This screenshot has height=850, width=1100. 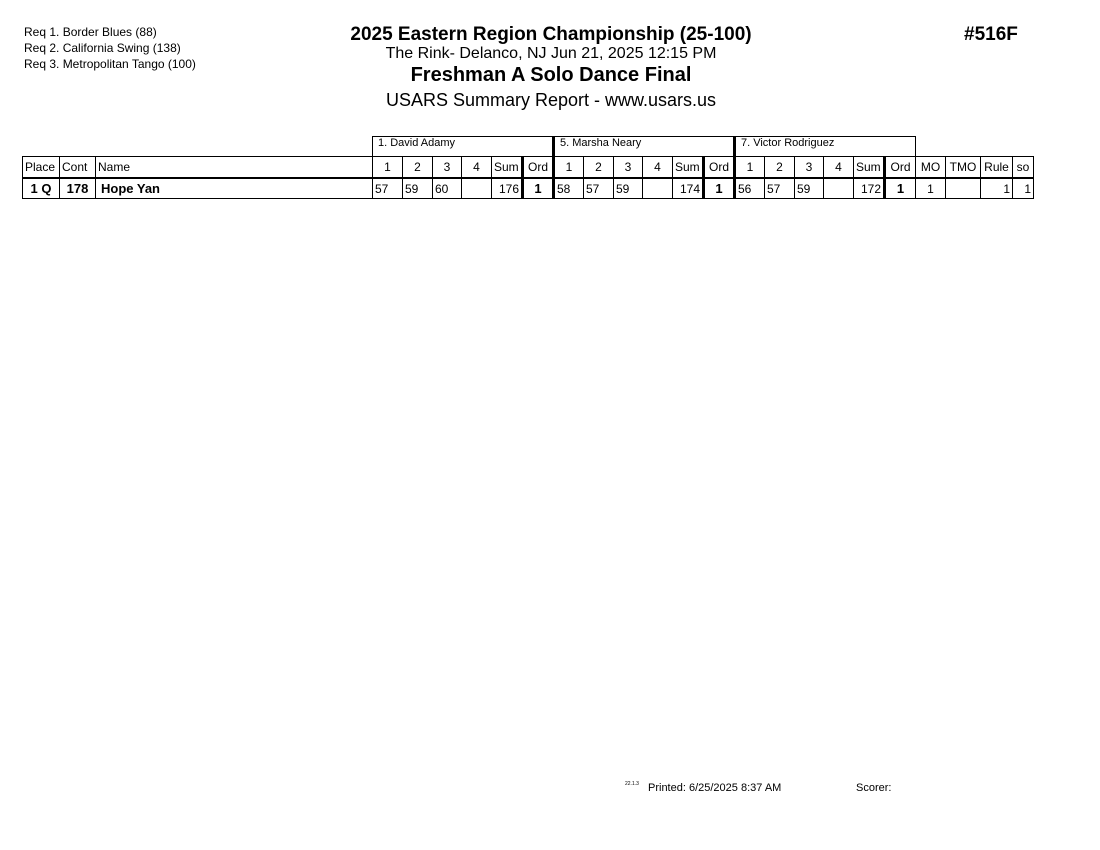 What do you see at coordinates (77, 167) in the screenshot?
I see `col-cont: Cont` at bounding box center [77, 167].